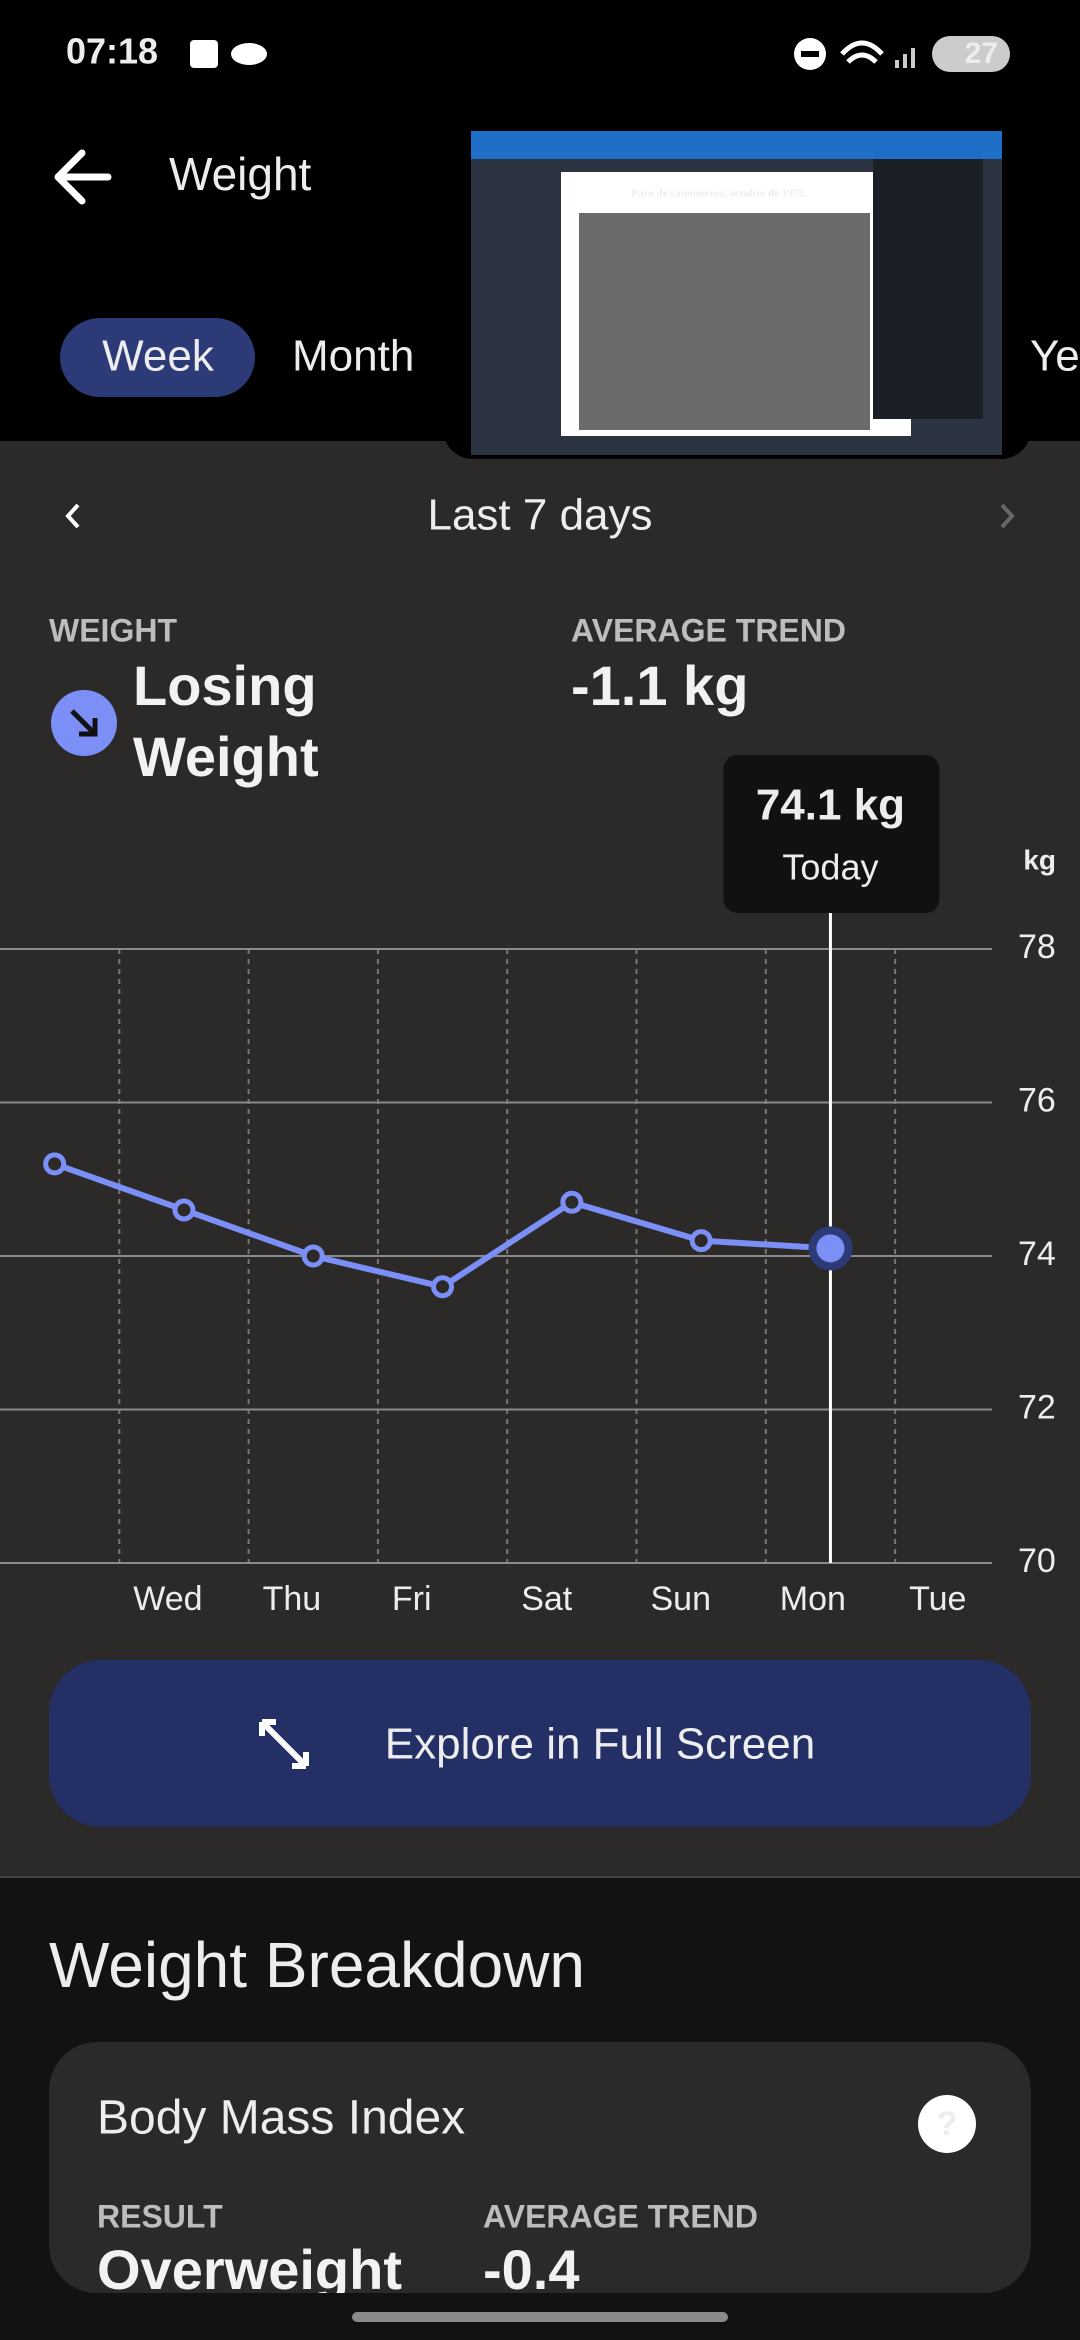  Describe the element at coordinates (547, 1599) in the screenshot. I see `x-tick-label: Sat` at that location.